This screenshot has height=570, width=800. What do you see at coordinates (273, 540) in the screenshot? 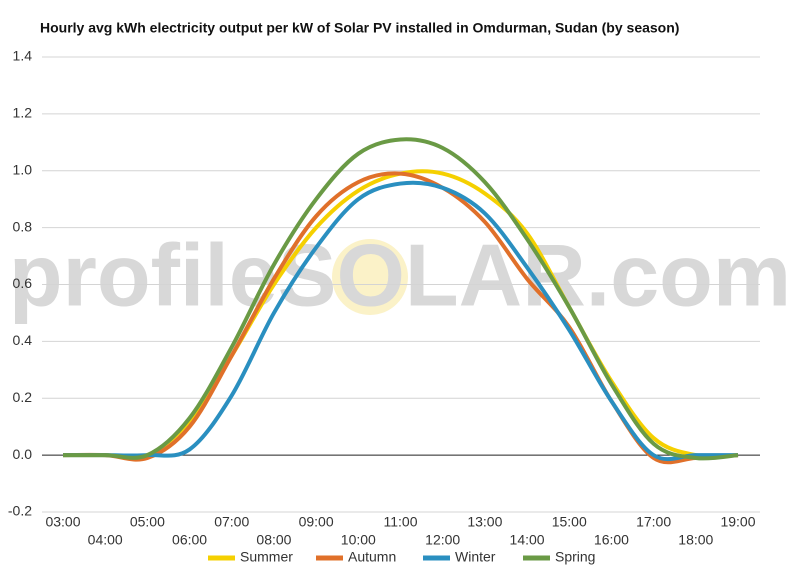
I see `x-tick-label: 08:00` at bounding box center [273, 540].